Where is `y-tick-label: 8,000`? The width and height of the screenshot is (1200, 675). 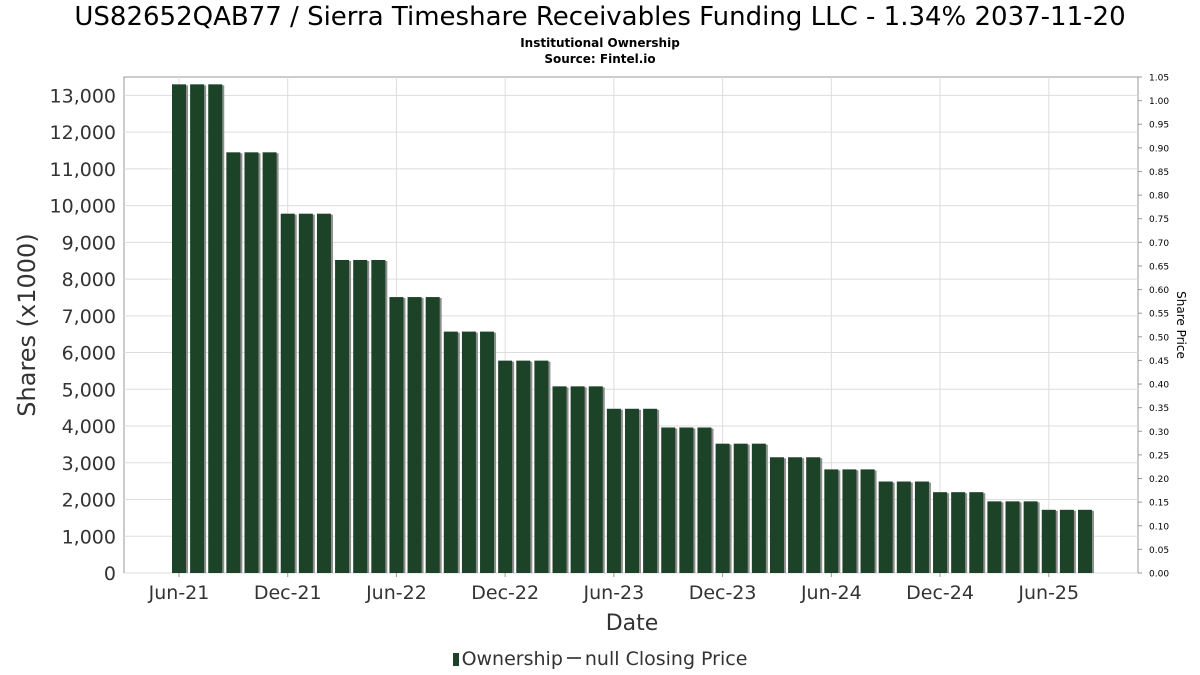 y-tick-label: 8,000 is located at coordinates (89, 280).